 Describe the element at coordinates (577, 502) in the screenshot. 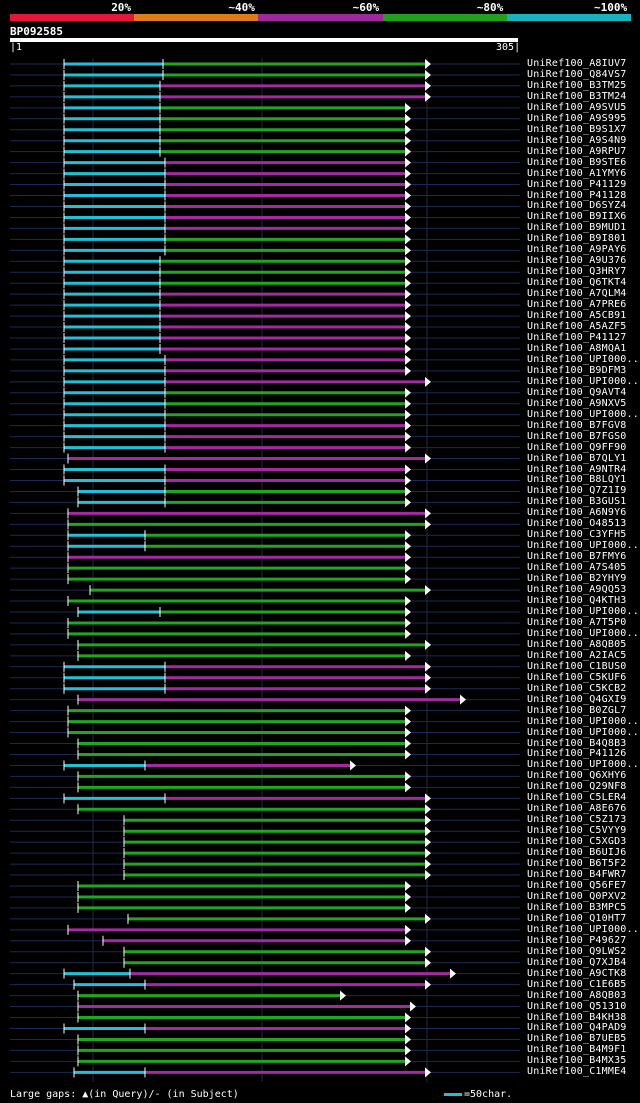

I see `hit-label: UniRef100_B3GUS1` at that location.